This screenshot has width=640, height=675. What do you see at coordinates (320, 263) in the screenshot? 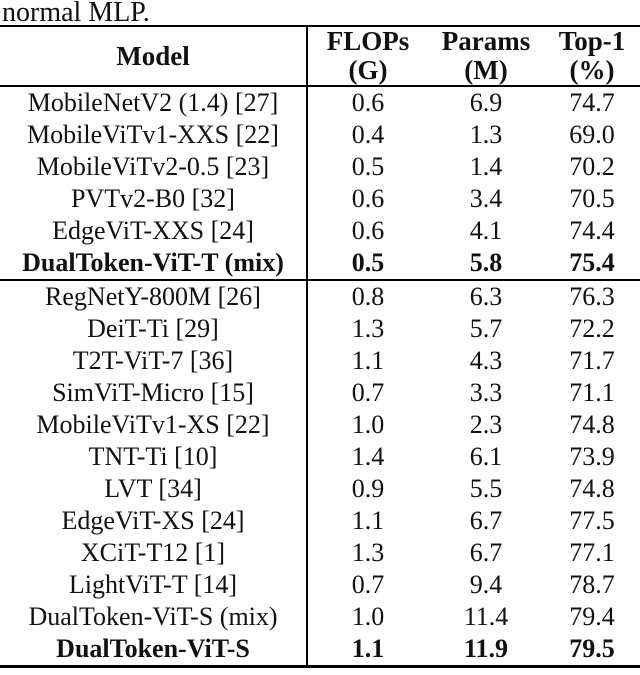
I see `table-row: DualToken-ViT-T (mix) 0.5 5.8 75.4` at bounding box center [320, 263].